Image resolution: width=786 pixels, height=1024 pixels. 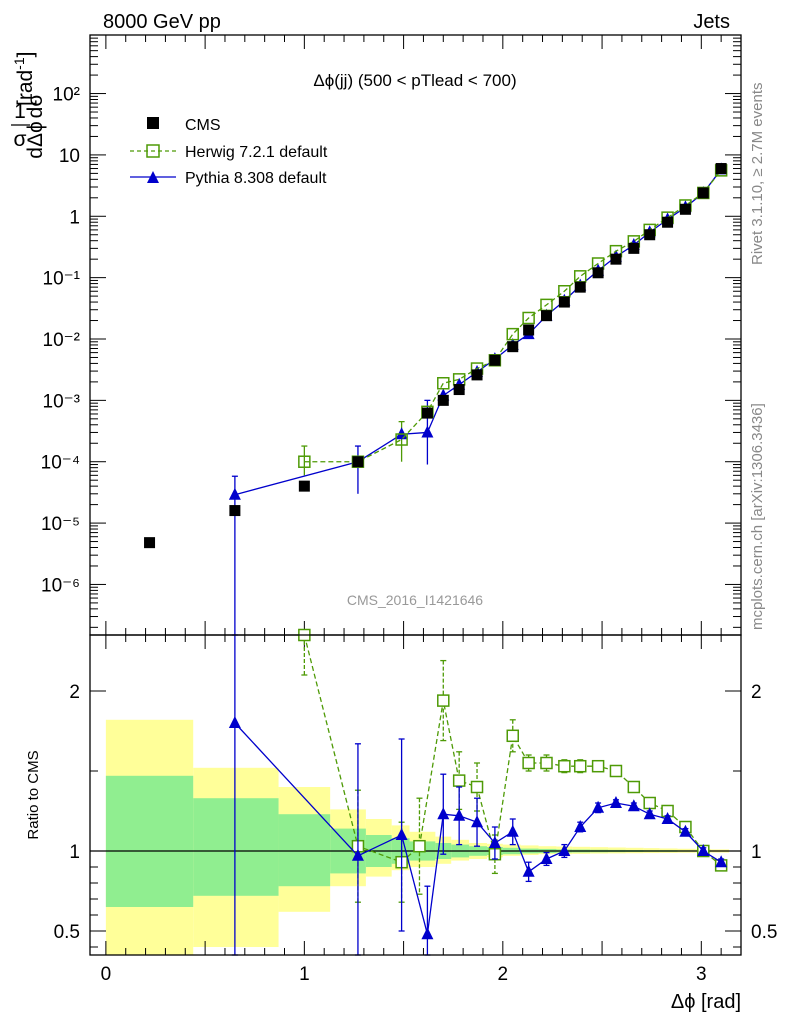 I want to click on y-tick-label: 10⁻⁴, so click(x=60, y=463).